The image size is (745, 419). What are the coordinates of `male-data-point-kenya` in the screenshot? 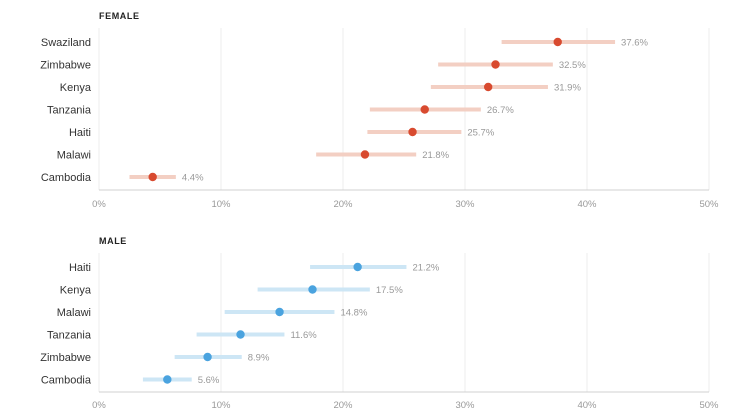 It's located at (312, 289).